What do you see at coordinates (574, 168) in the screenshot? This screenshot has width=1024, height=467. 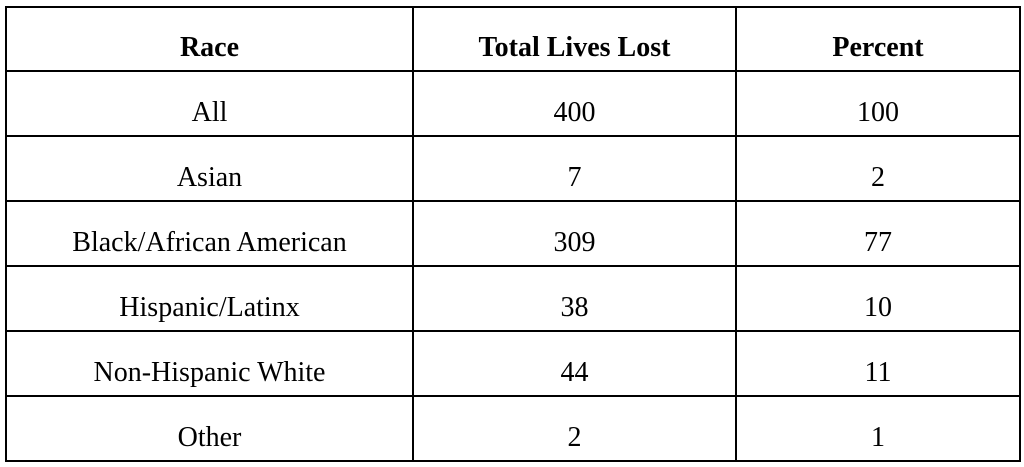 I see `number-cell: 7` at bounding box center [574, 168].